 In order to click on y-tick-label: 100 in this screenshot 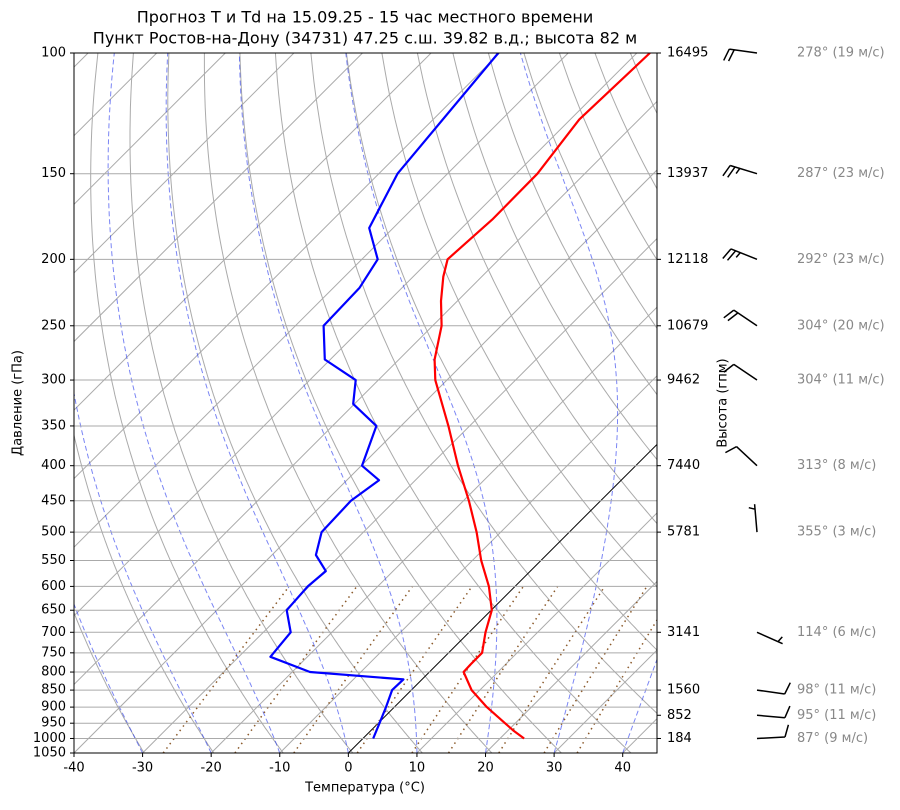, I will do `click(53, 53)`.